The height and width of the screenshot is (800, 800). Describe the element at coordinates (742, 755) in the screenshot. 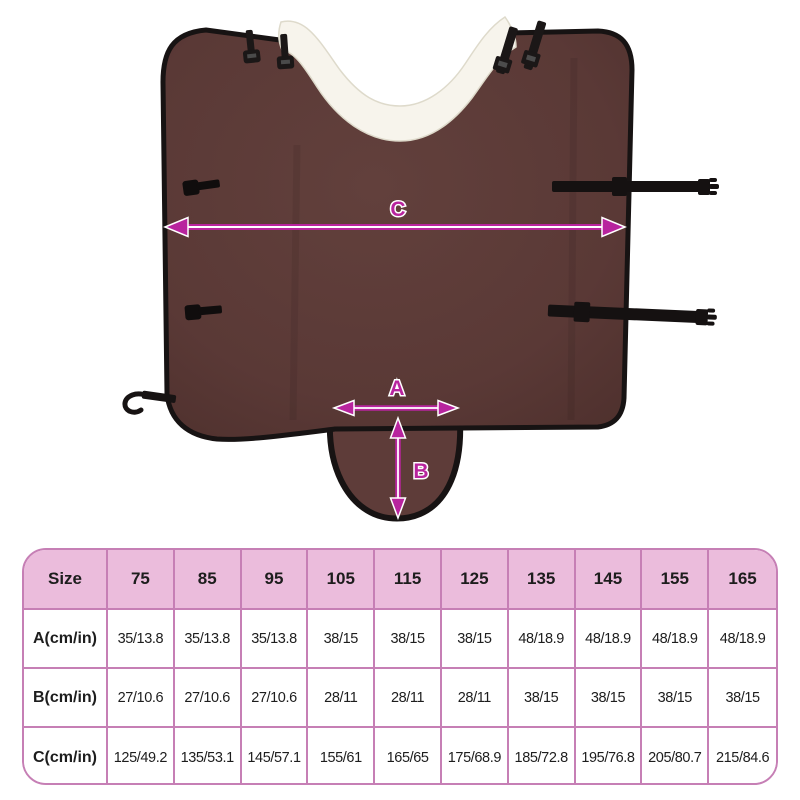

I see `size-cell: 215/84.6` at that location.